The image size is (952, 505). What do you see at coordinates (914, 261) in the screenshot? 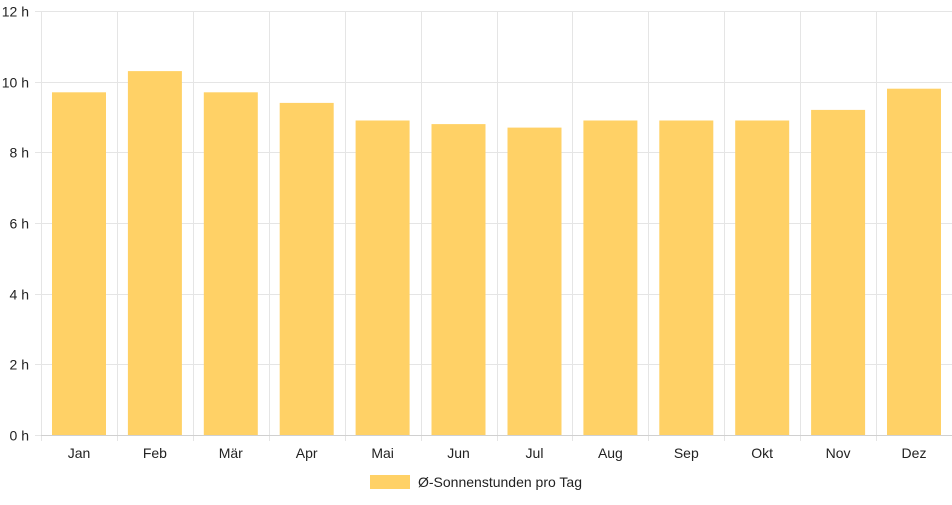
I see `bar-dez` at bounding box center [914, 261].